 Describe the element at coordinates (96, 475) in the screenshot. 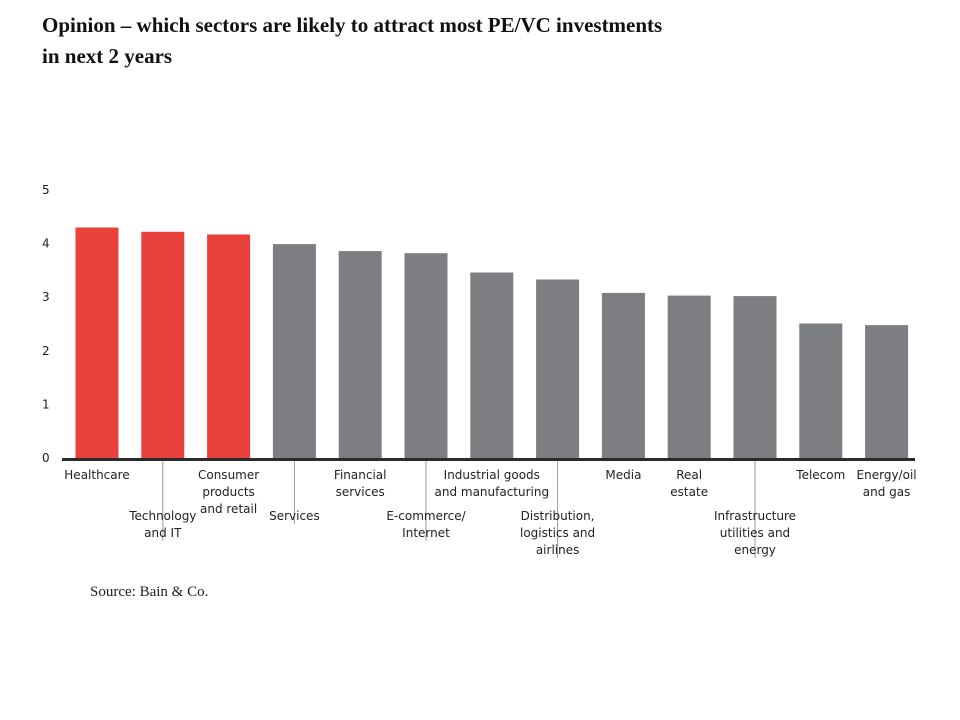

I see `category-label-0: Healthcare` at that location.